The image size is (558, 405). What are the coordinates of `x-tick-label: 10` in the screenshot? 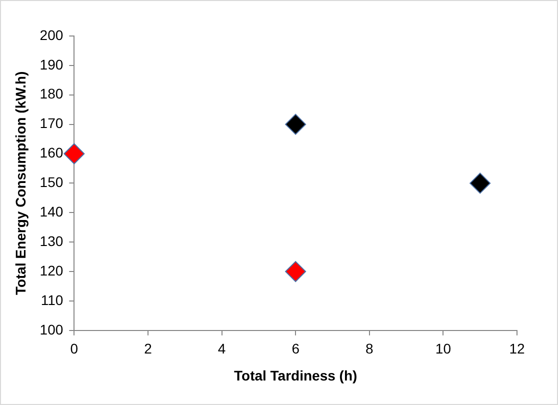 It's located at (443, 348).